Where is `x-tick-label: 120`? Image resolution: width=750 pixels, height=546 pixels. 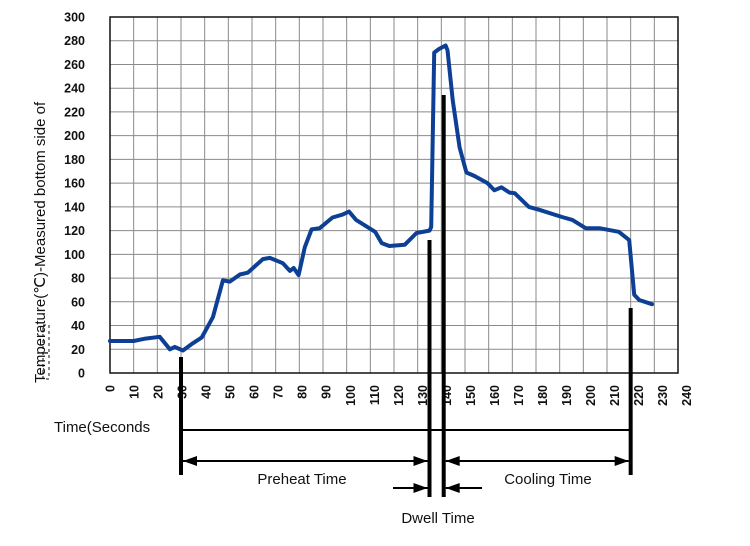
x-tick-label: 120 is located at coordinates (399, 395).